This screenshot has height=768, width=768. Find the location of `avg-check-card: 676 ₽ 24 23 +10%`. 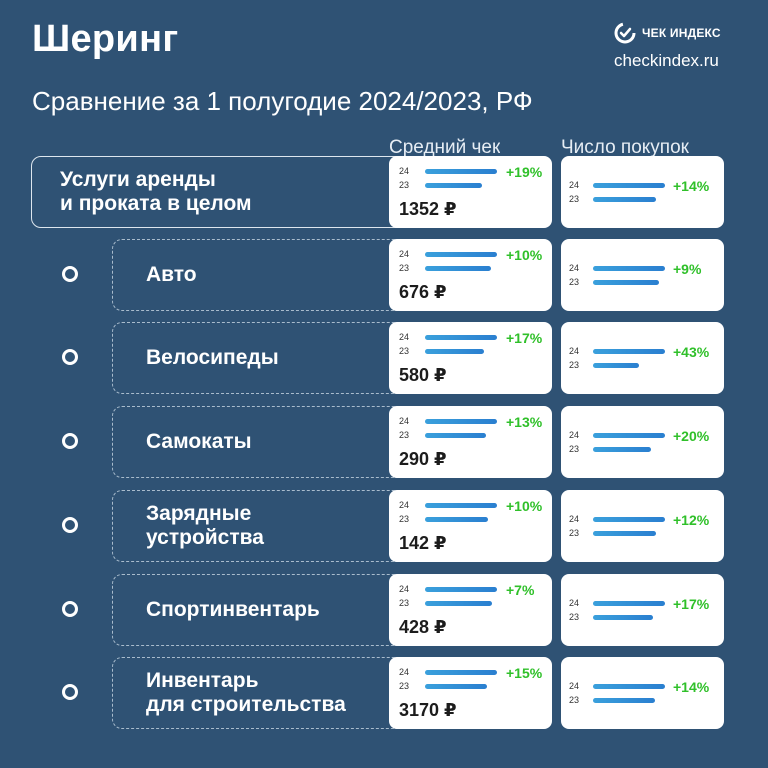

avg-check-card: 676 ₽ 24 23 +10% is located at coordinates (470, 275).